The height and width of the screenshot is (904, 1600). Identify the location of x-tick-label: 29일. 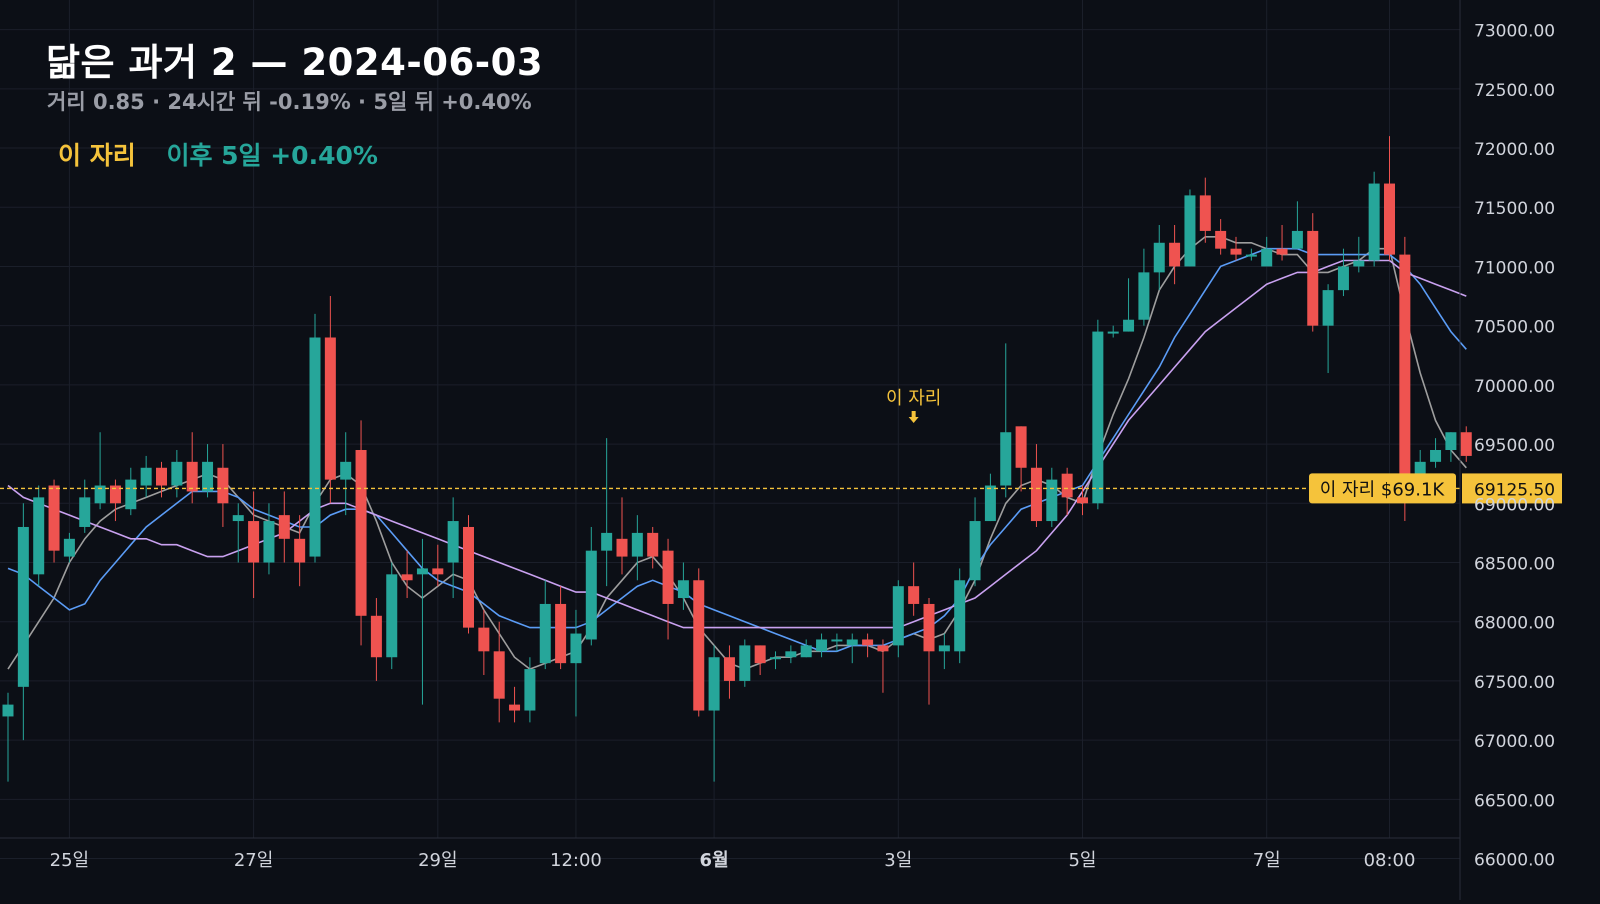
(437, 860).